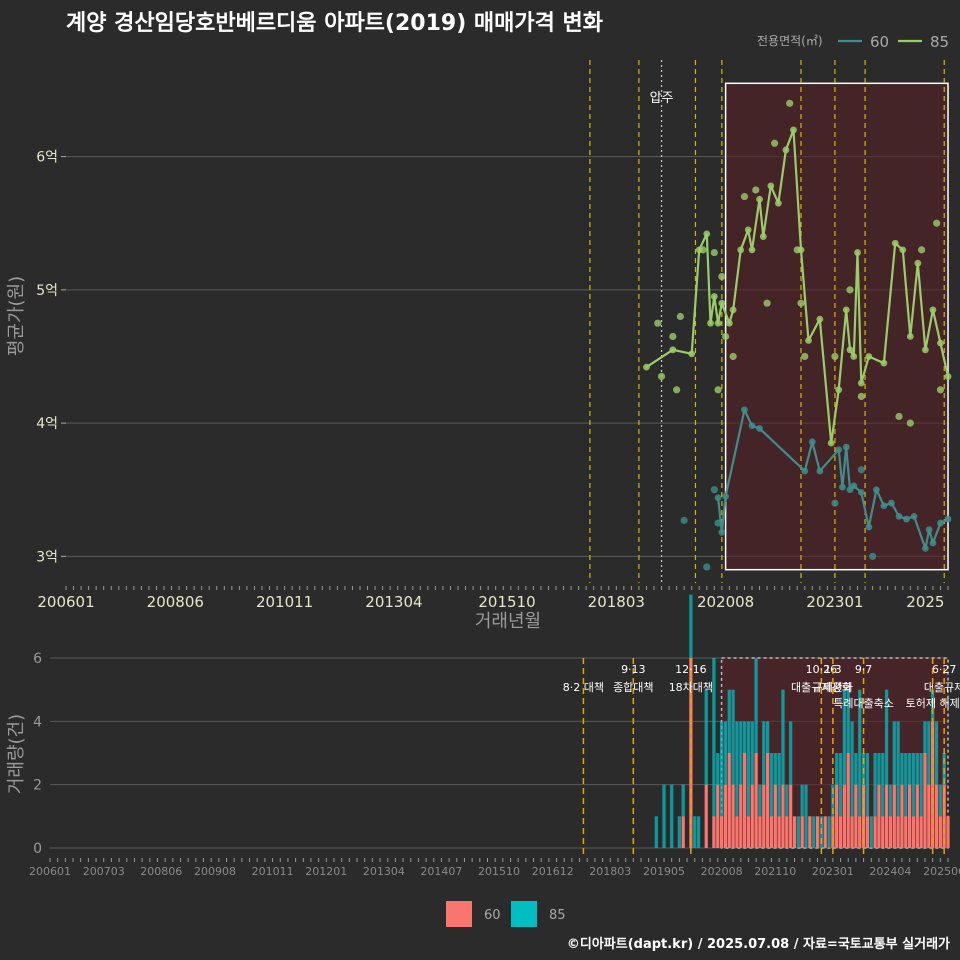  Describe the element at coordinates (557, 915) in the screenshot. I see `legend-label-85: 85` at that location.